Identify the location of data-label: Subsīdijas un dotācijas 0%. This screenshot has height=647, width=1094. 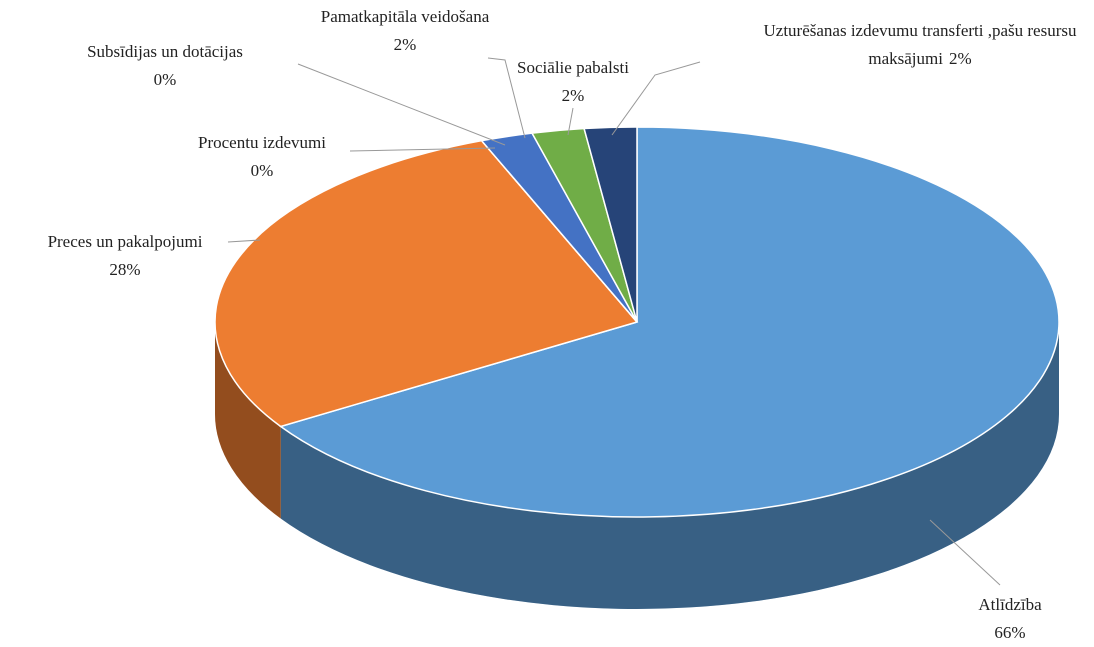
(165, 66).